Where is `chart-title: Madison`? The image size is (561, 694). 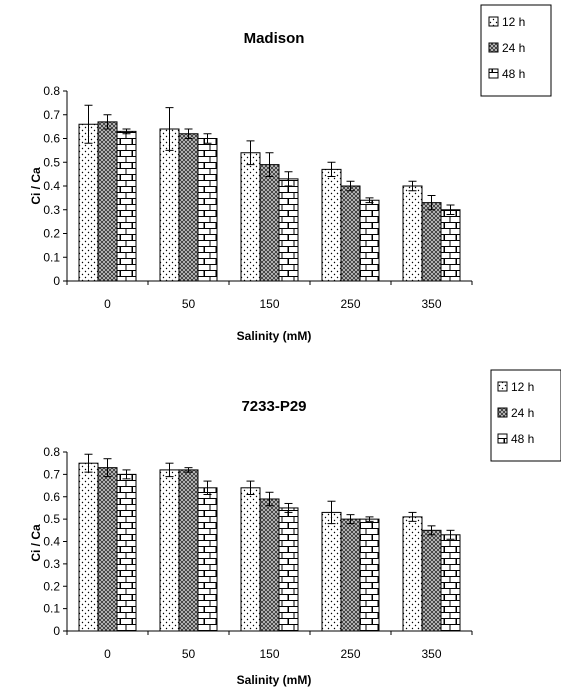
chart-title: Madison is located at coordinates (274, 38).